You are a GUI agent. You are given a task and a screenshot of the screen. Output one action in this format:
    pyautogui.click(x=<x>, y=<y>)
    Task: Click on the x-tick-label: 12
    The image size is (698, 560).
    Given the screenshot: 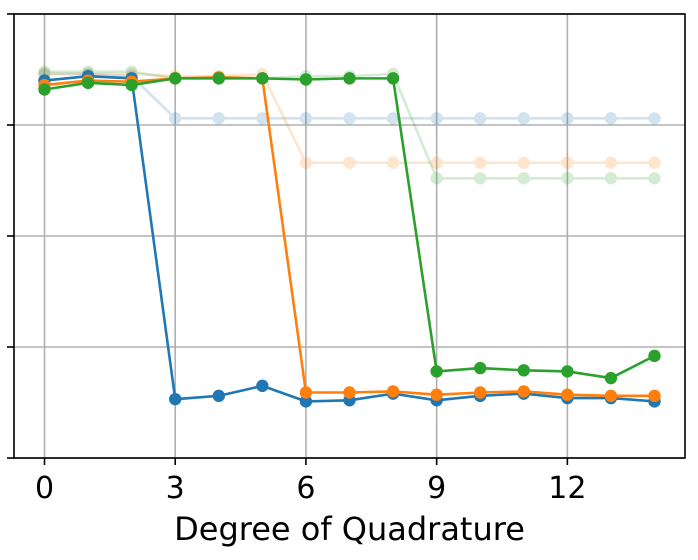 What is the action you would take?
    pyautogui.click(x=567, y=488)
    